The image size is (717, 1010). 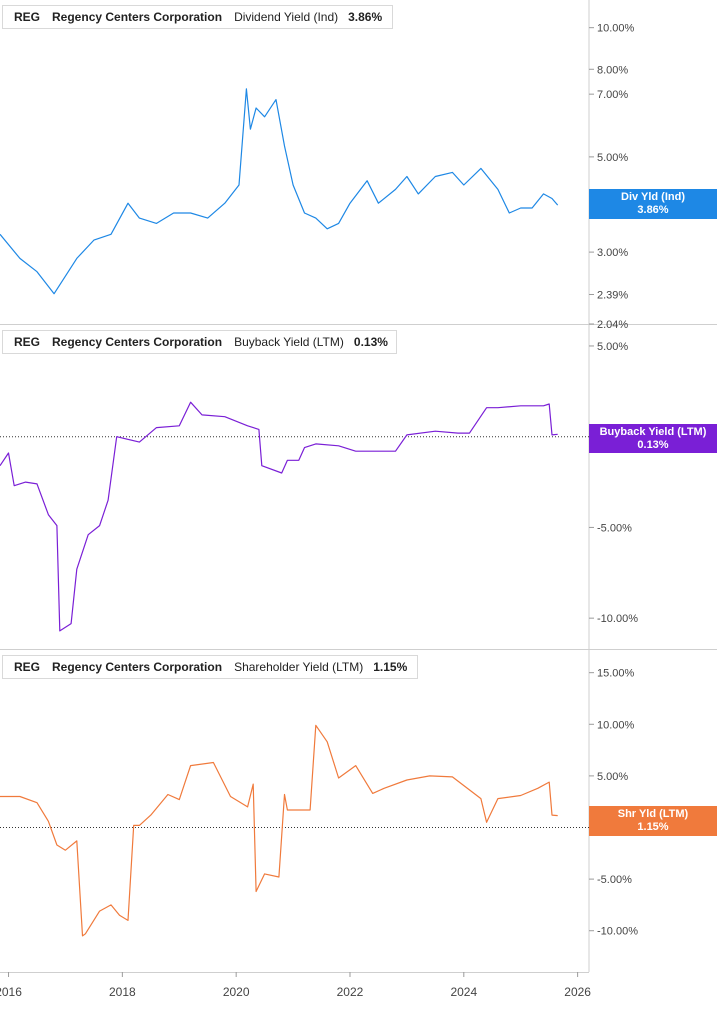 I want to click on x-tick-label: 2024, so click(x=463, y=992).